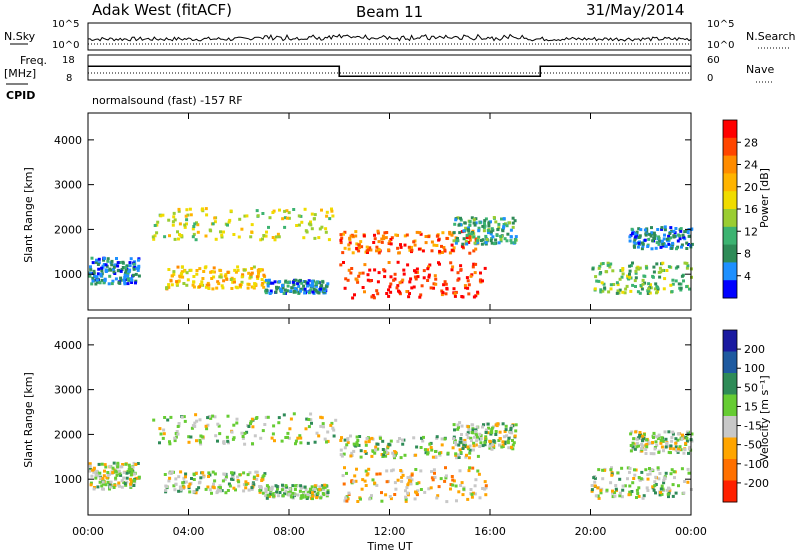 This screenshot has width=800, height=554. What do you see at coordinates (68, 390) in the screenshot?
I see `y-tick-label: 3000` at bounding box center [68, 390].